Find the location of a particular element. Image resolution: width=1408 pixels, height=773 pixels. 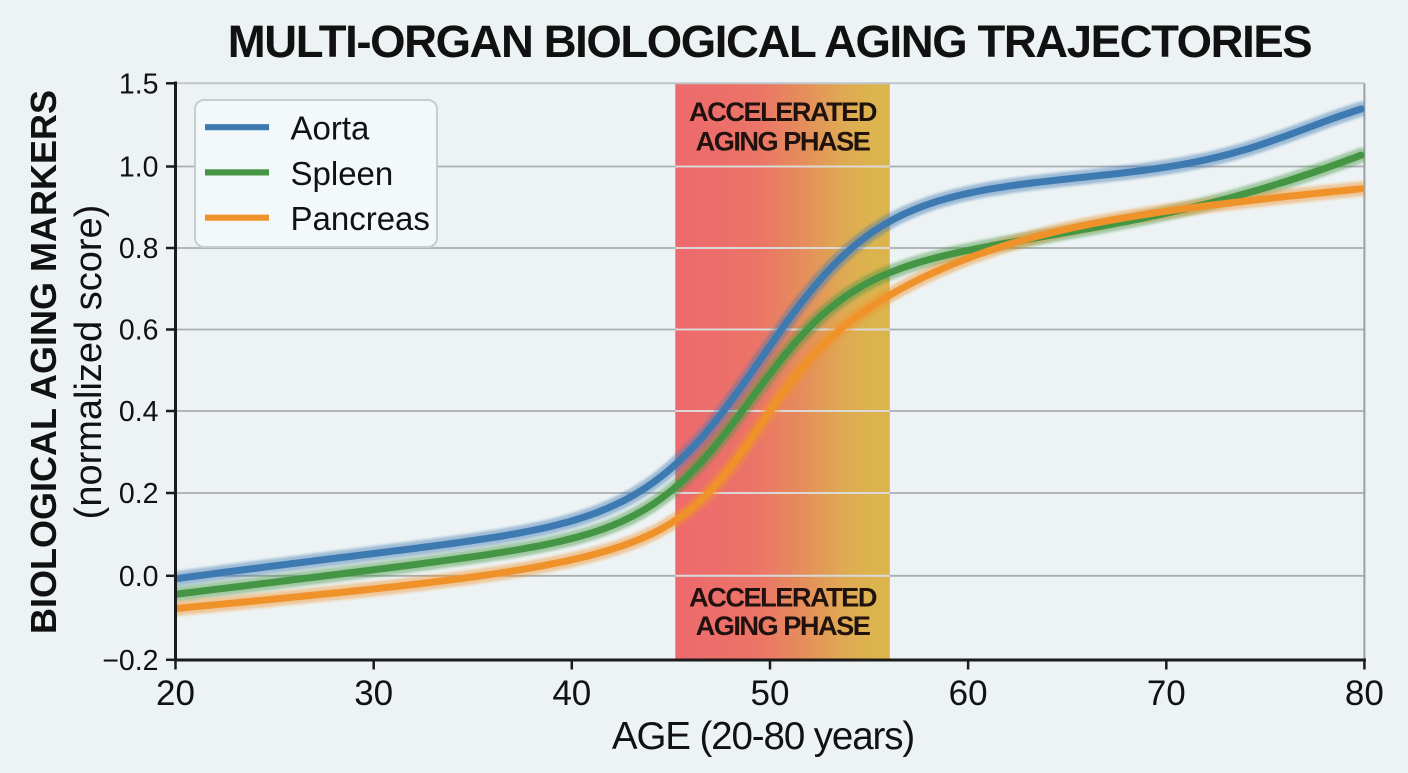

svg-text: 1.5 is located at coordinates (139, 85).